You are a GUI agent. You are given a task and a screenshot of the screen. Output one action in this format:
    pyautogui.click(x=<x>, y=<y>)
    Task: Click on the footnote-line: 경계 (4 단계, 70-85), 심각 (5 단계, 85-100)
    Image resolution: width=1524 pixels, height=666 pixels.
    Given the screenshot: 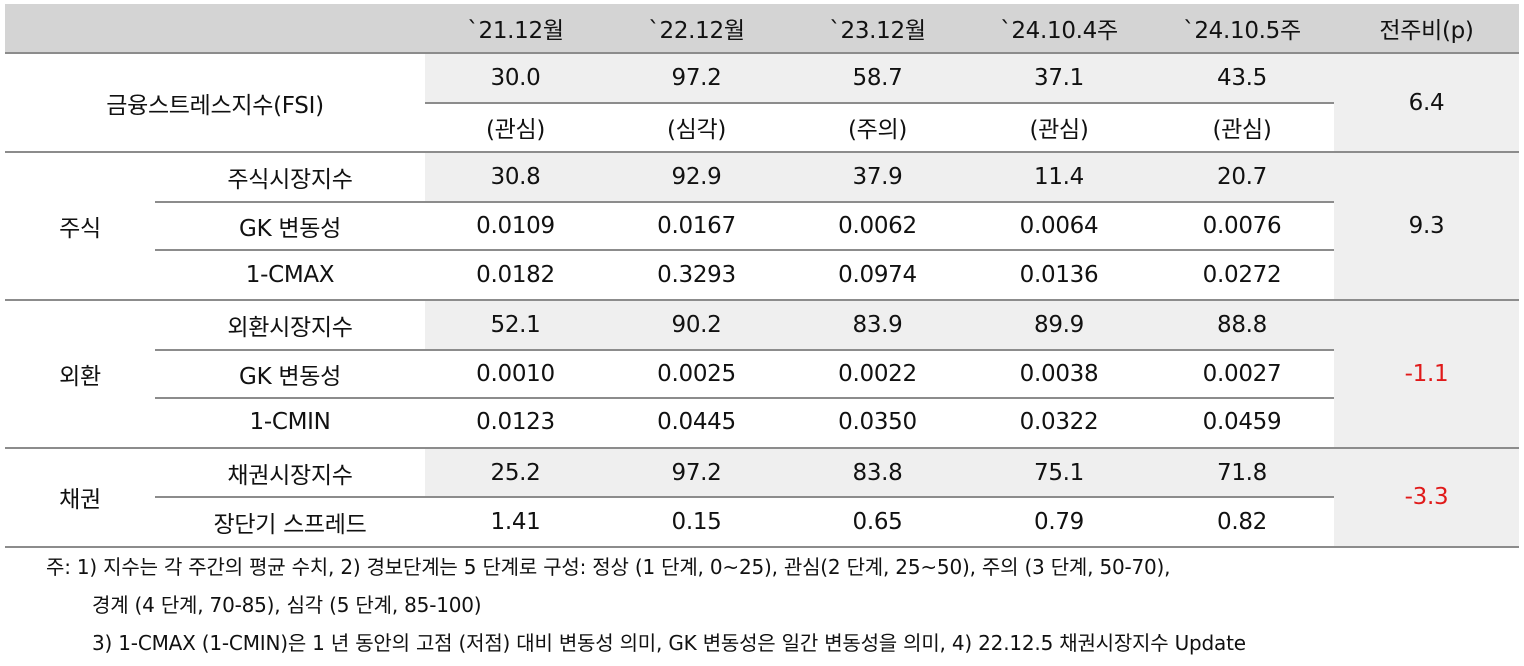 What is the action you would take?
    pyautogui.click(x=287, y=605)
    